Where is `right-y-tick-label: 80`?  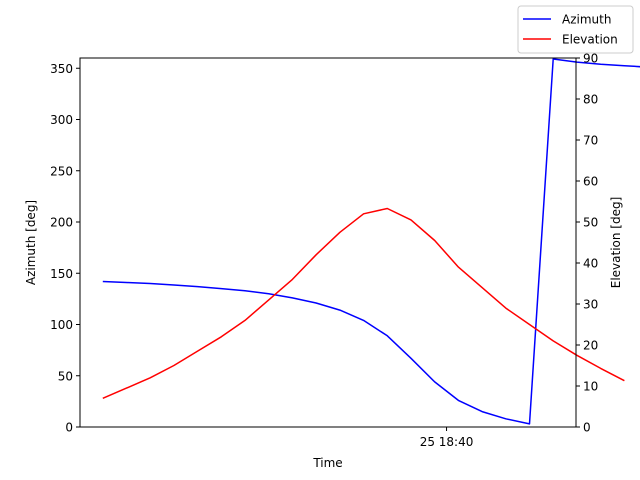
right-y-tick-label: 80 is located at coordinates (590, 100).